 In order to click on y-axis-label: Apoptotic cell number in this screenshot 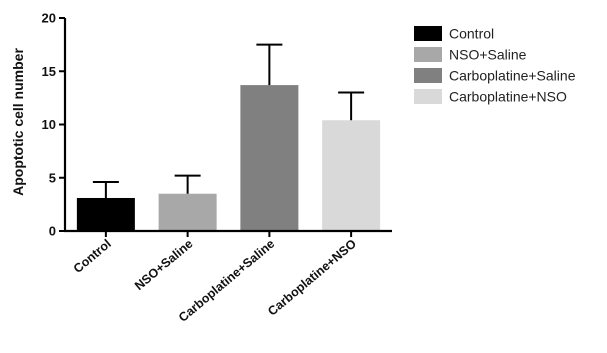, I will do `click(18, 122)`.